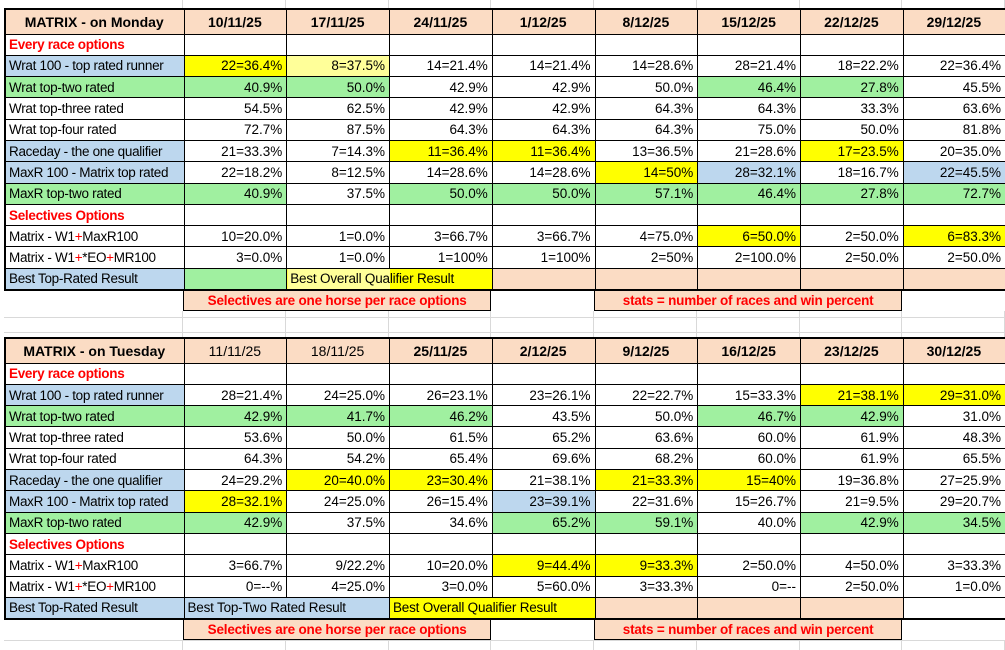 The height and width of the screenshot is (650, 1005). What do you see at coordinates (749, 151) in the screenshot?
I see `data-cell: 21=28.6%` at bounding box center [749, 151].